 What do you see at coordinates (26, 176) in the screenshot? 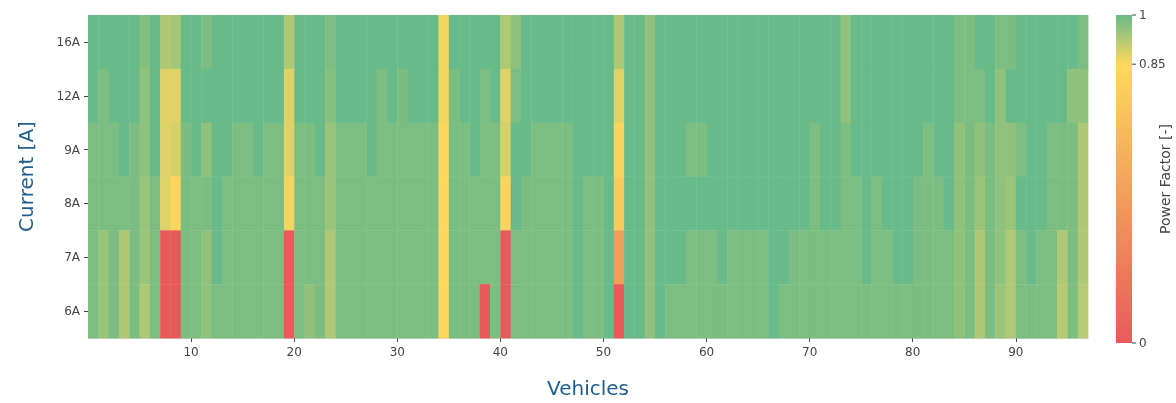
I see `y-axis-title: Current [A]` at bounding box center [26, 176].